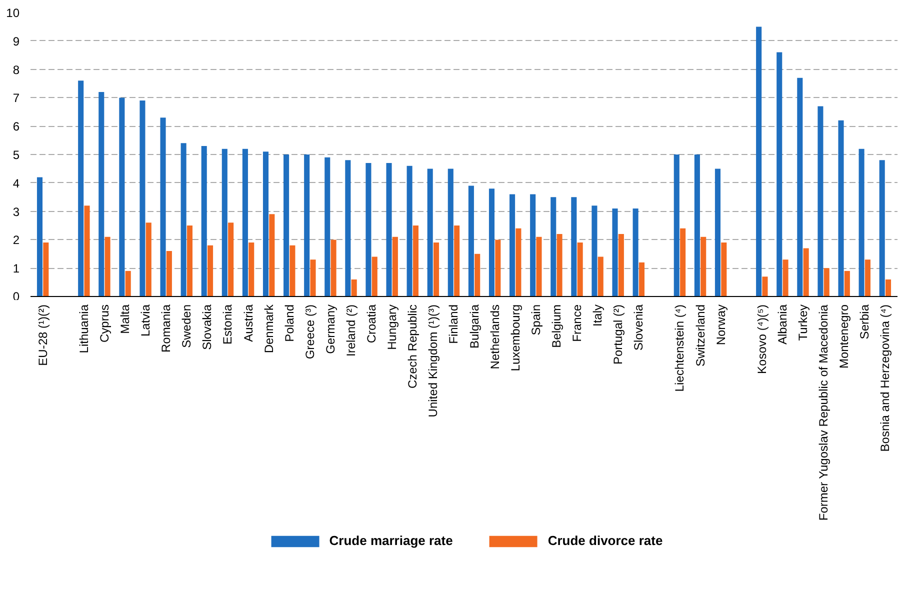 This screenshot has width=909, height=600. I want to click on y-tick-label: 6, so click(16, 127).